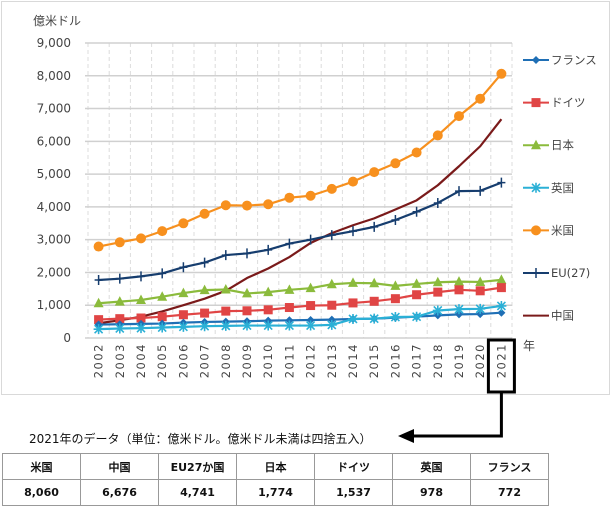 The width and height of the screenshot is (612, 509). I want to click on y-tick-label: 0, so click(67, 338).